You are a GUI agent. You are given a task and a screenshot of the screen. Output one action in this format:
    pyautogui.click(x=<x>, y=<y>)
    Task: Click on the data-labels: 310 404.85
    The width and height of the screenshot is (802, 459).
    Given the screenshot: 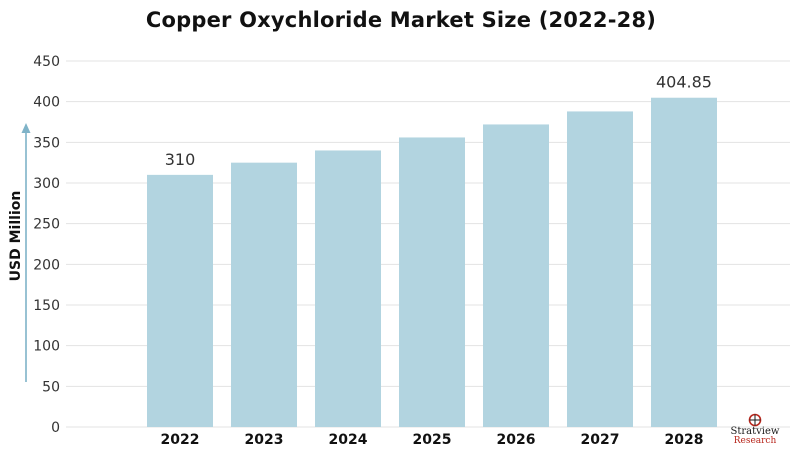 What is the action you would take?
    pyautogui.click(x=438, y=121)
    